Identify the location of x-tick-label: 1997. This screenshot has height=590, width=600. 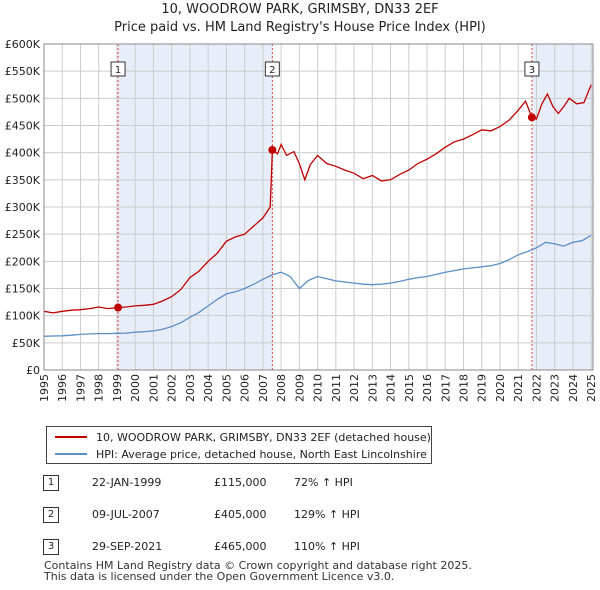
(80, 388).